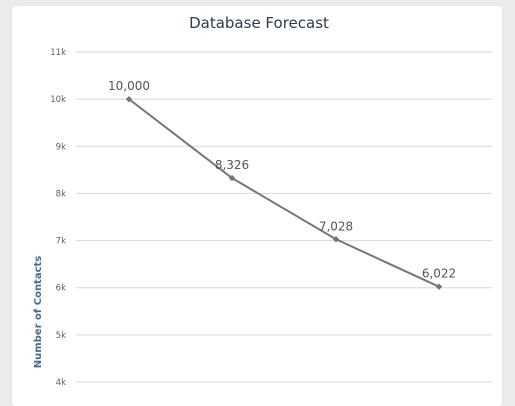 The height and width of the screenshot is (406, 515). What do you see at coordinates (38, 312) in the screenshot?
I see `y-axis-label: Number of Contacts` at bounding box center [38, 312].